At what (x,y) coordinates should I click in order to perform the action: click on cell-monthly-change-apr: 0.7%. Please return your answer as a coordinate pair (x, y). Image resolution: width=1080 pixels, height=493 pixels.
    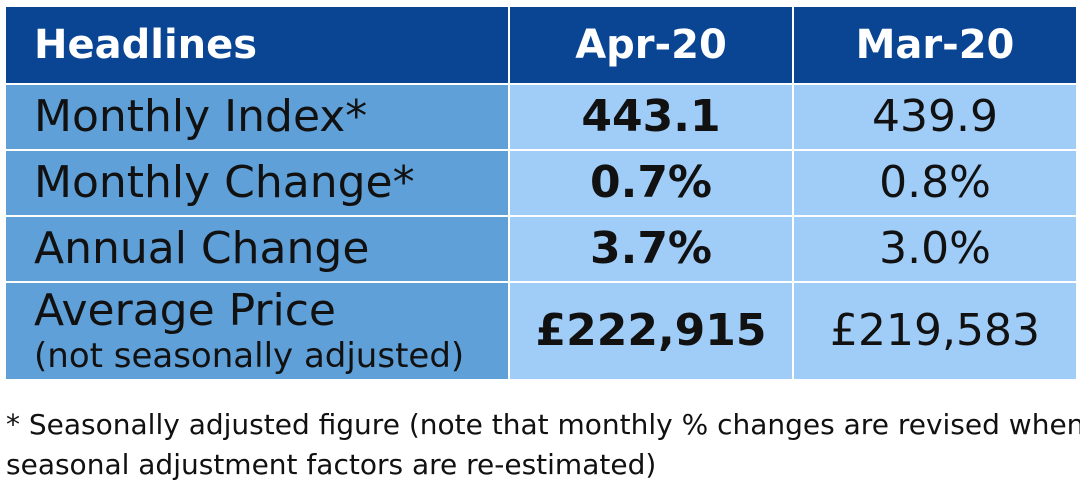
    Looking at the image, I should click on (651, 183).